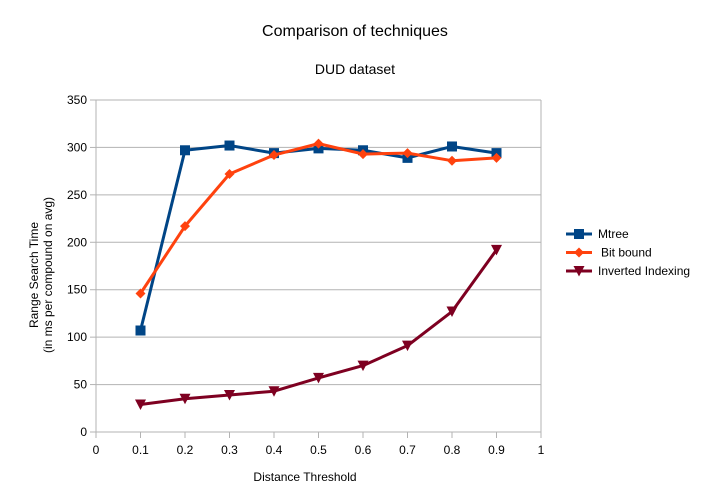 This screenshot has height=504, width=710. I want to click on x-tick-label: 0.3, so click(229, 450).